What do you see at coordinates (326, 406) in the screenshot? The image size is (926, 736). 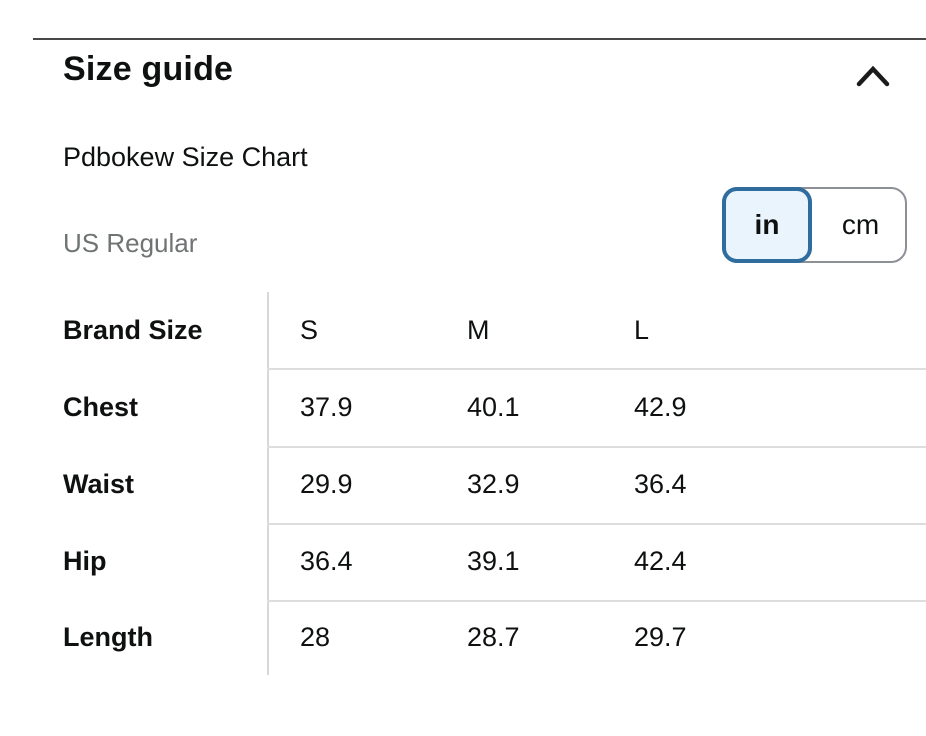 I see `cell-value: 37.9` at bounding box center [326, 406].